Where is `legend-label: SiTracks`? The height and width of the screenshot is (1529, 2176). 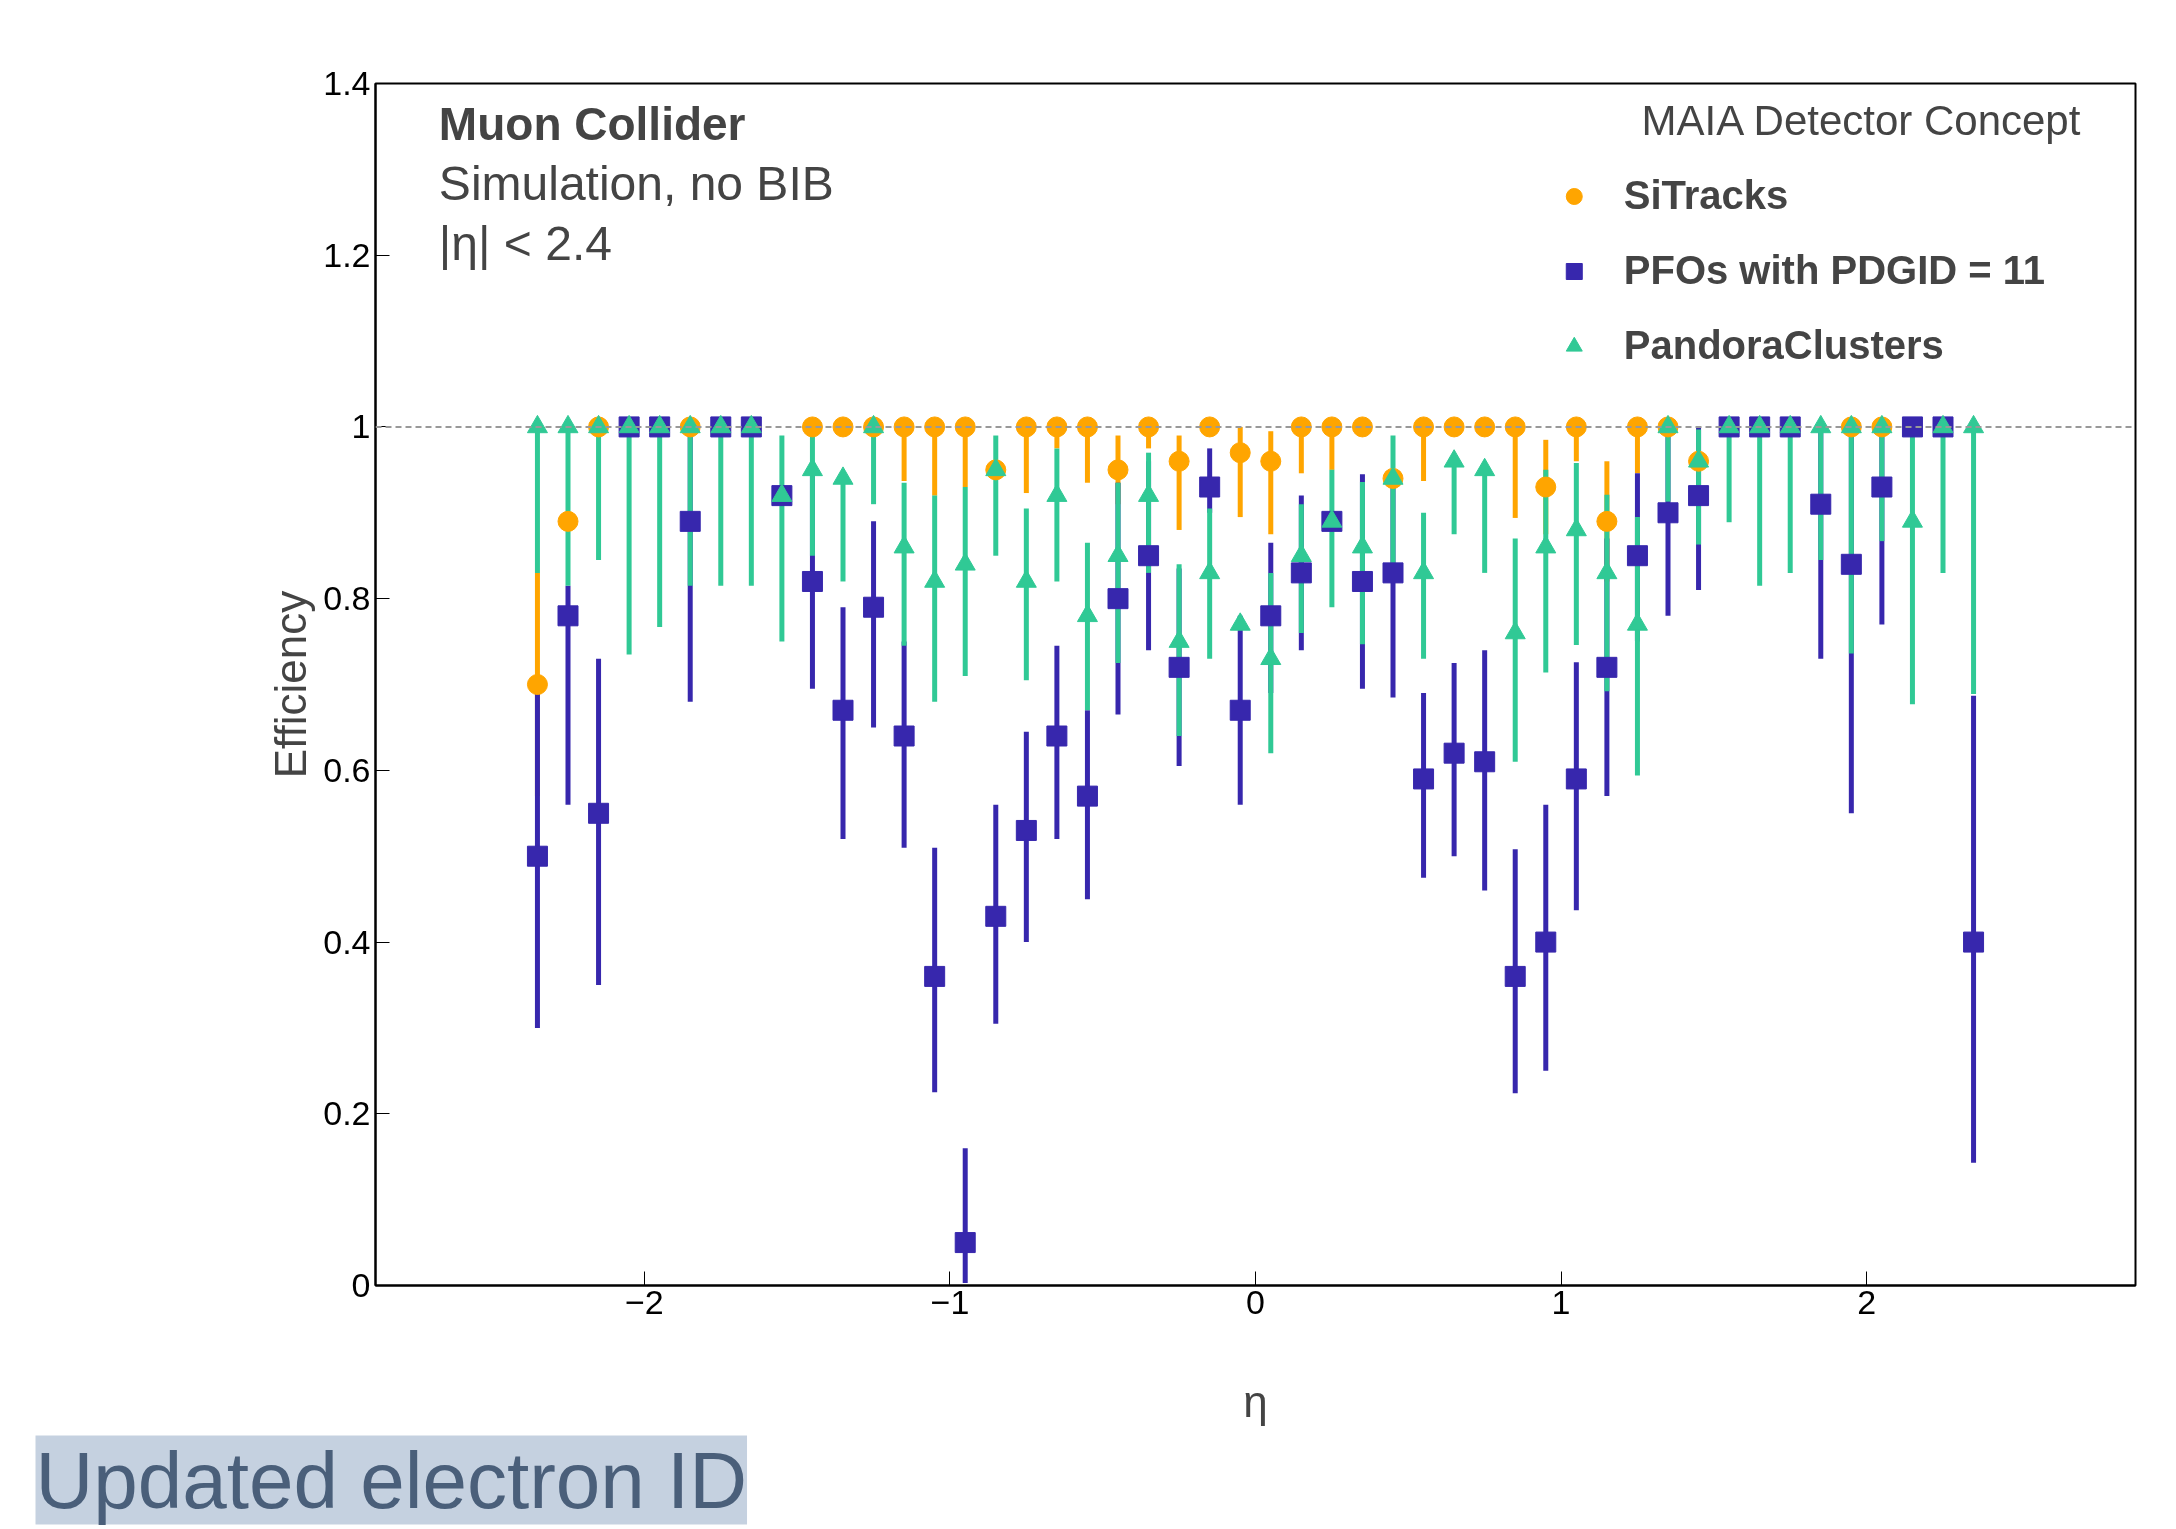 legend-label: SiTracks is located at coordinates (1706, 195).